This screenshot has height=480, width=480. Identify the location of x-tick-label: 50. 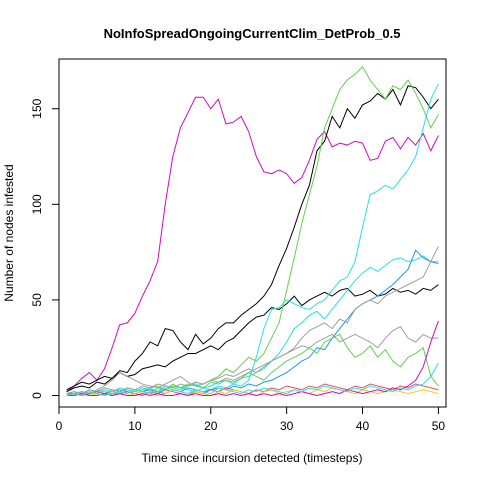
(439, 426).